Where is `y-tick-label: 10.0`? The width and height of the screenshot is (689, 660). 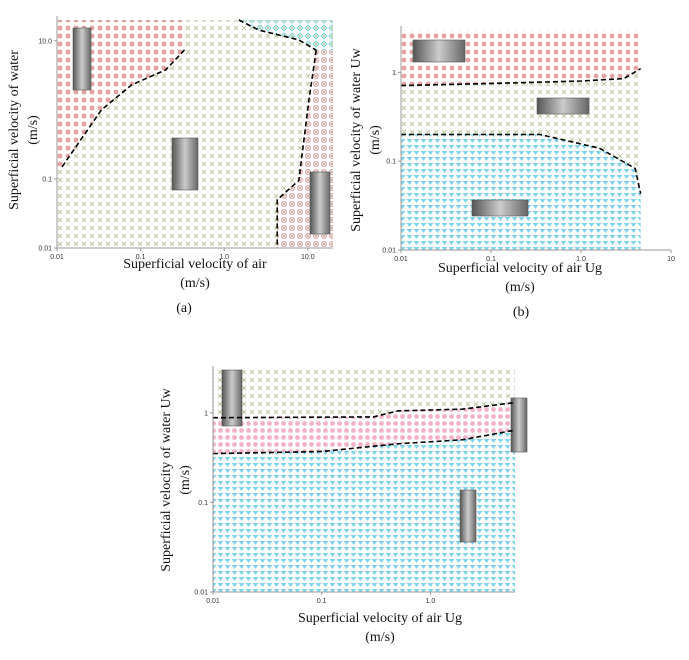 y-tick-label: 10.0 is located at coordinates (45, 41).